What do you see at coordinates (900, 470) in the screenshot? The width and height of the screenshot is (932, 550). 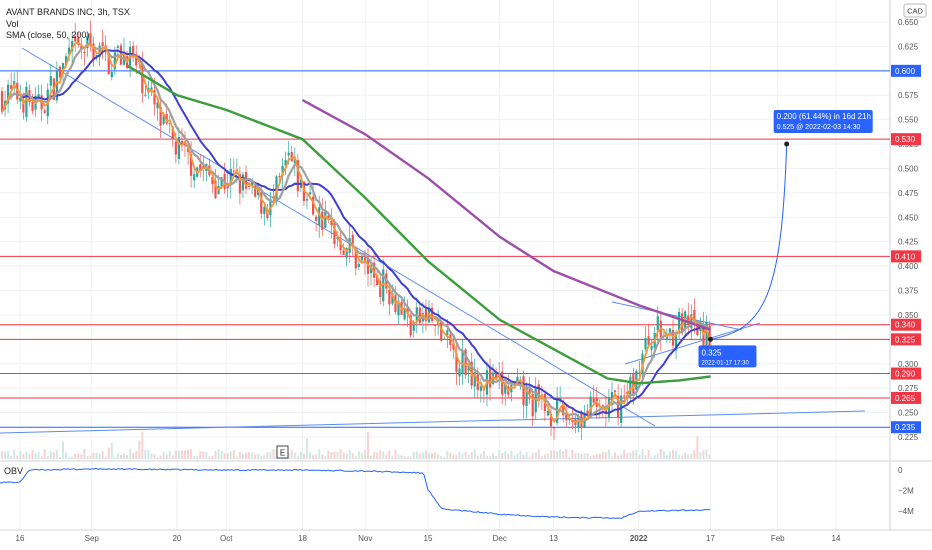 I see `obv-tick-label: 0` at bounding box center [900, 470].